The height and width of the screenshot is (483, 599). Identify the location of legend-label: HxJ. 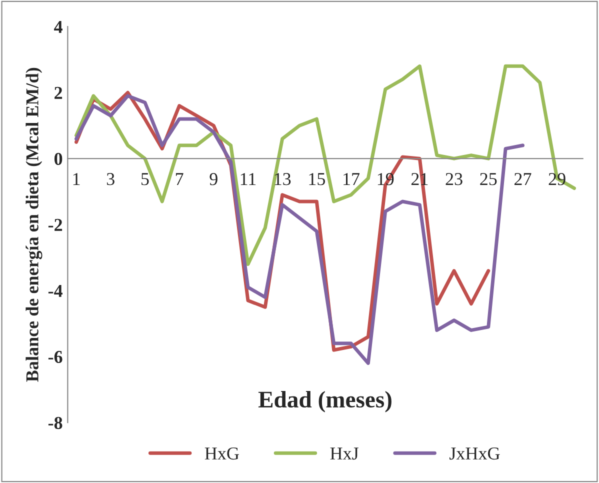
(344, 454).